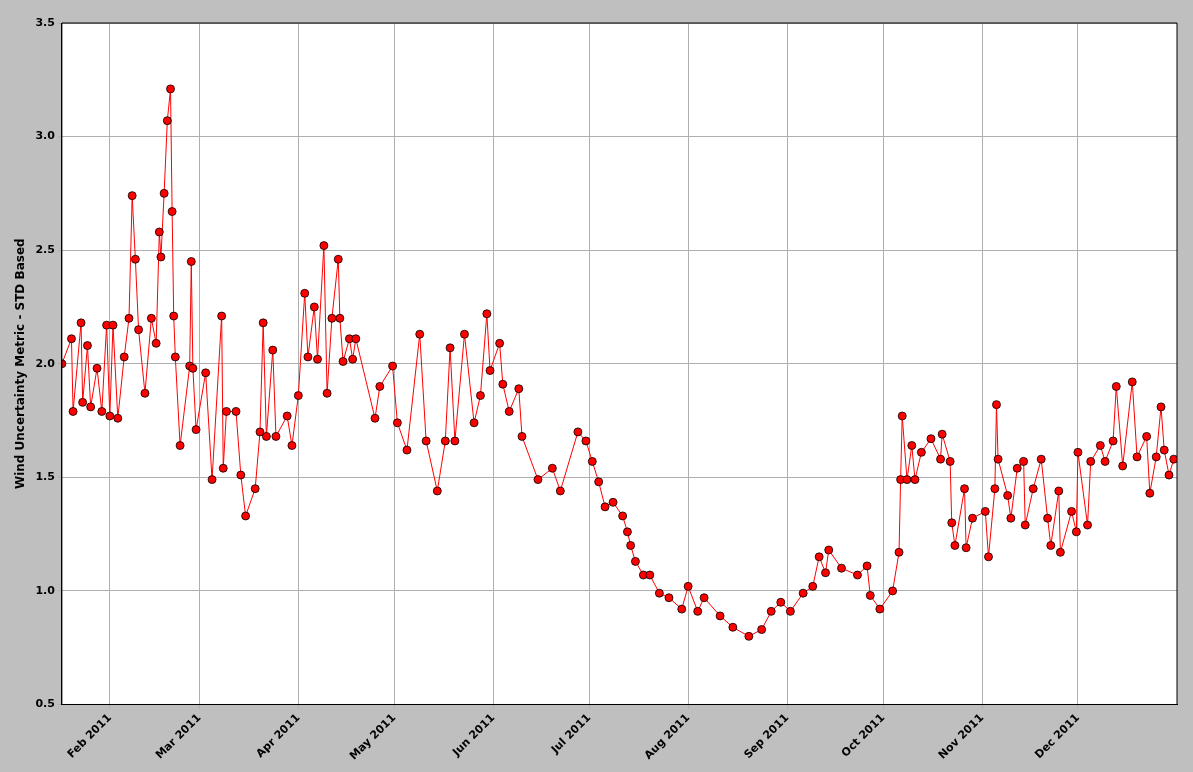 This screenshot has width=1193, height=772. Describe the element at coordinates (45, 477) in the screenshot. I see `y-tick-label: 1.5` at that location.